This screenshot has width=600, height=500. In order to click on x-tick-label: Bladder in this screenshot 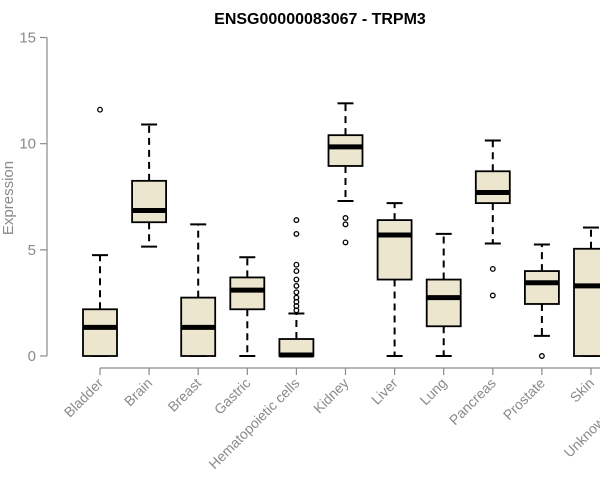, I will do `click(84, 398)`.